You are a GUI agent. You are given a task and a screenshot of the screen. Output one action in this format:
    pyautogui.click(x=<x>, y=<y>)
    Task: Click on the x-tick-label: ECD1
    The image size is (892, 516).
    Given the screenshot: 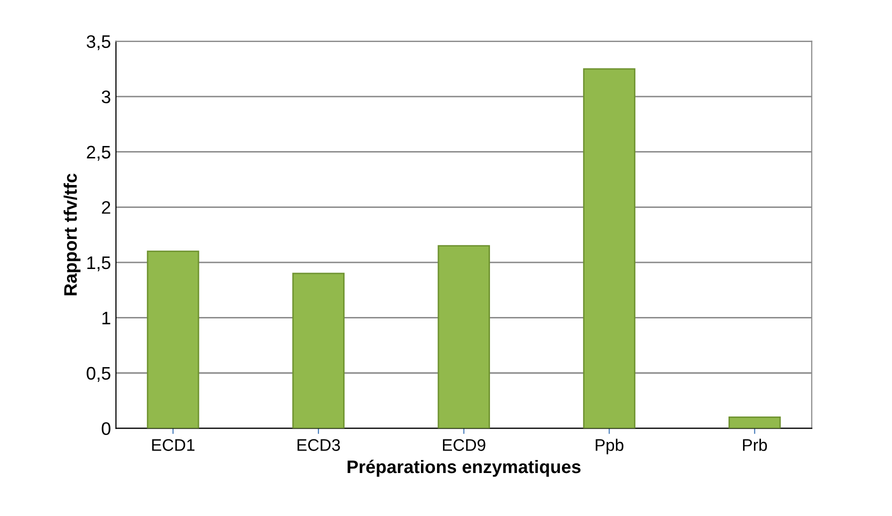 What is the action you would take?
    pyautogui.click(x=173, y=445)
    